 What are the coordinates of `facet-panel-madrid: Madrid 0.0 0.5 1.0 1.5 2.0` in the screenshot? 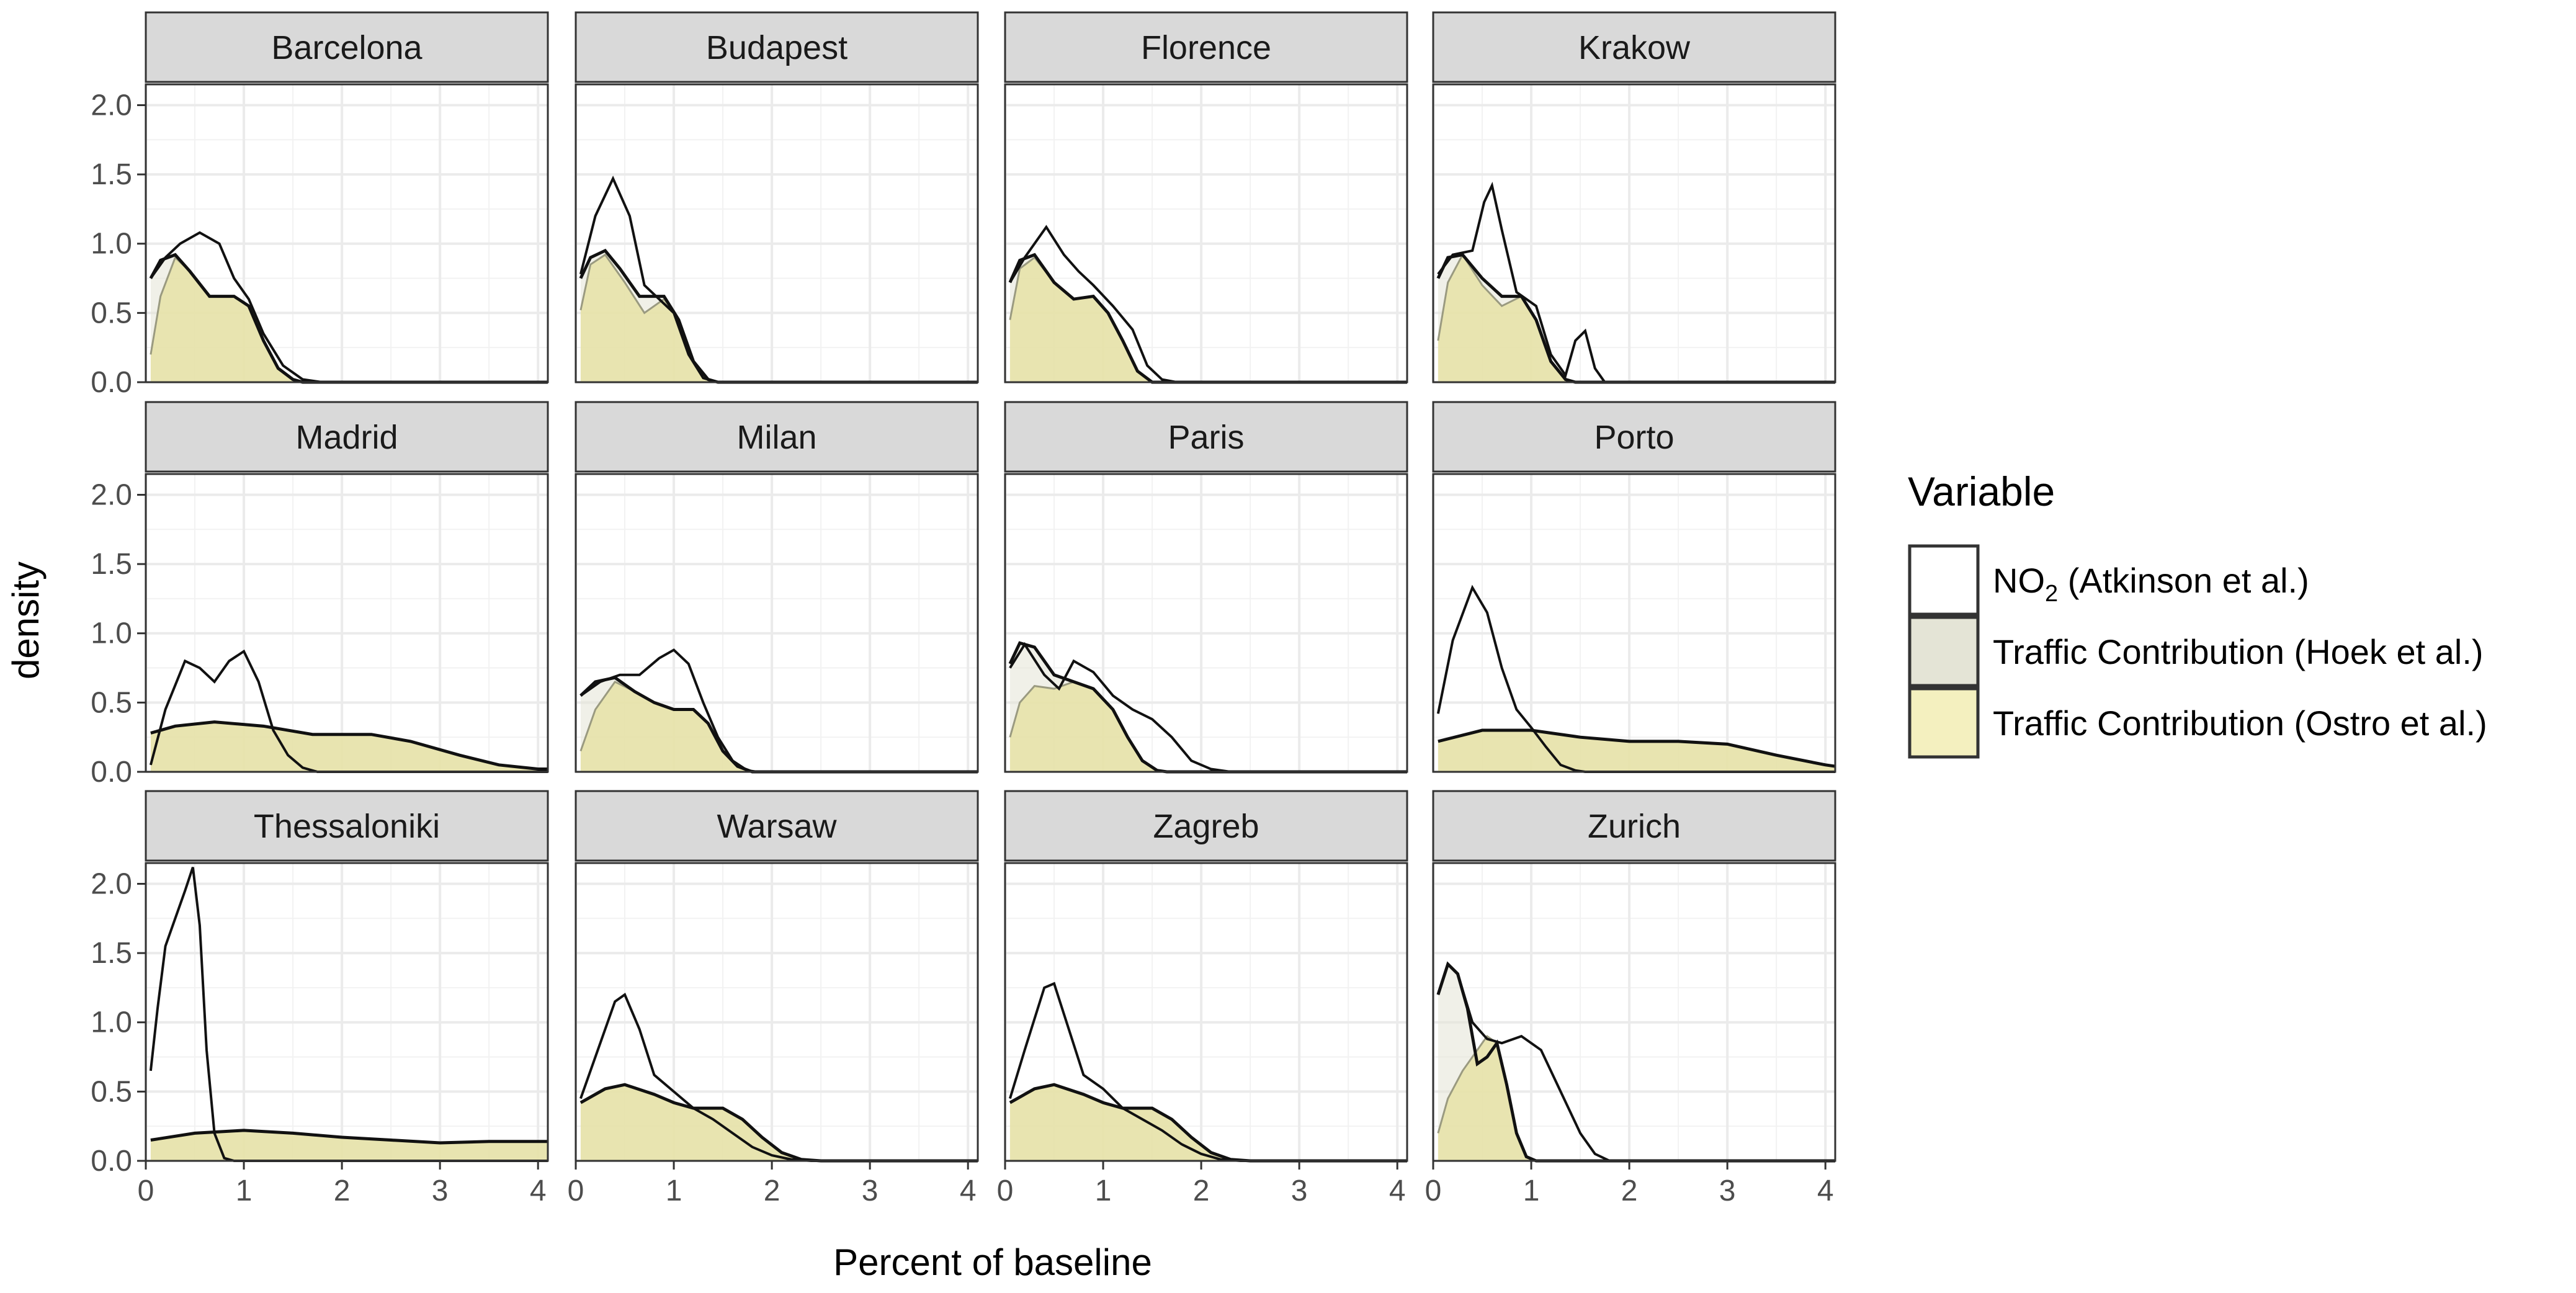 It's located at (320, 595).